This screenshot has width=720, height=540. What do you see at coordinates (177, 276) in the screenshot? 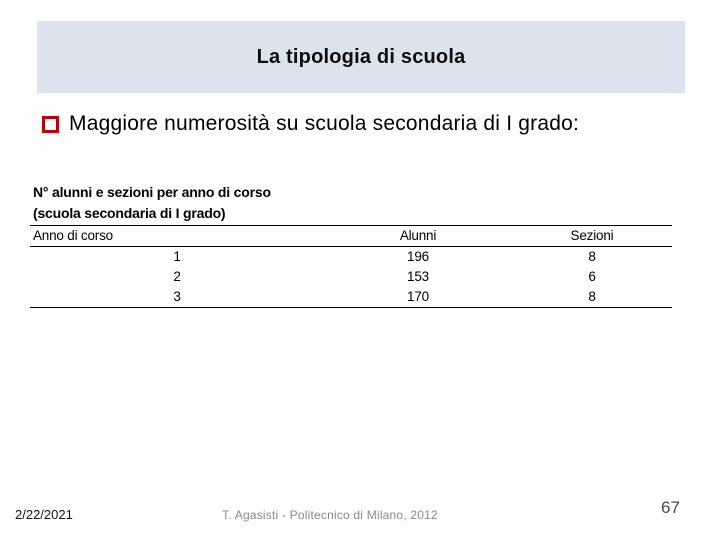
I see `cell-anno: 2` at bounding box center [177, 276].